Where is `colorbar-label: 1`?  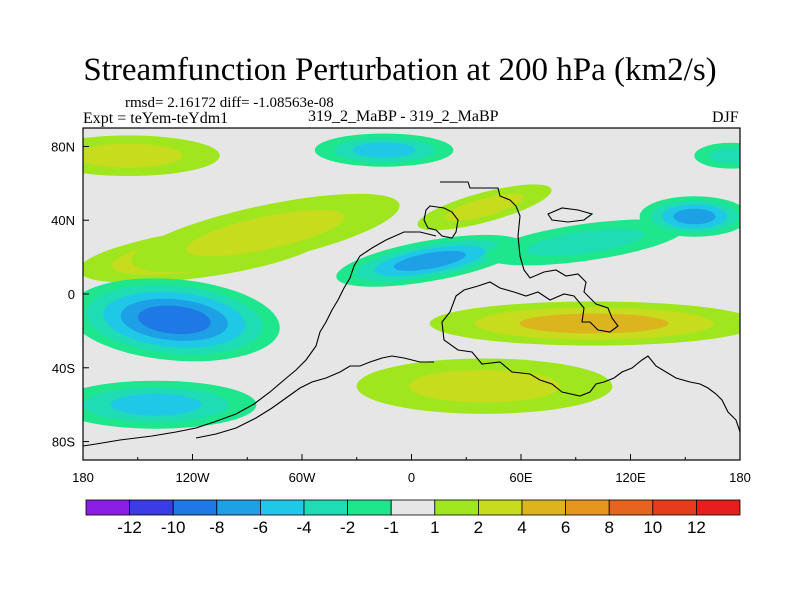 colorbar-label: 1 is located at coordinates (434, 527).